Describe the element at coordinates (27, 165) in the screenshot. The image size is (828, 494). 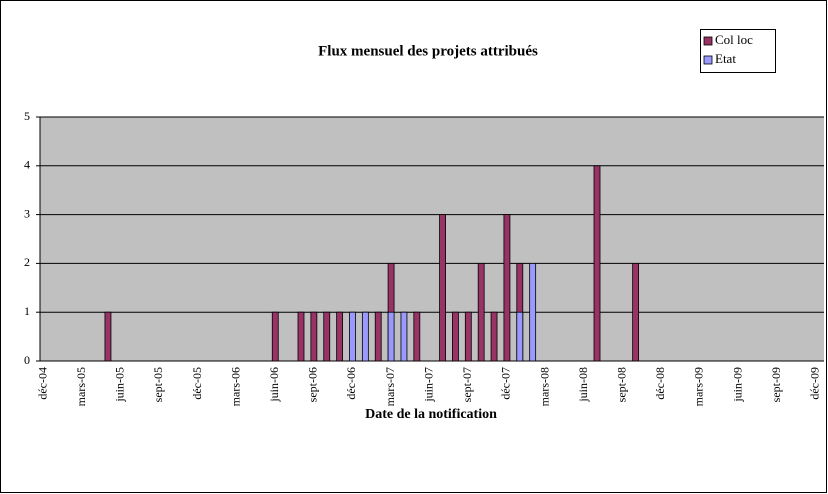
I see `y-tick-label: 4` at that location.